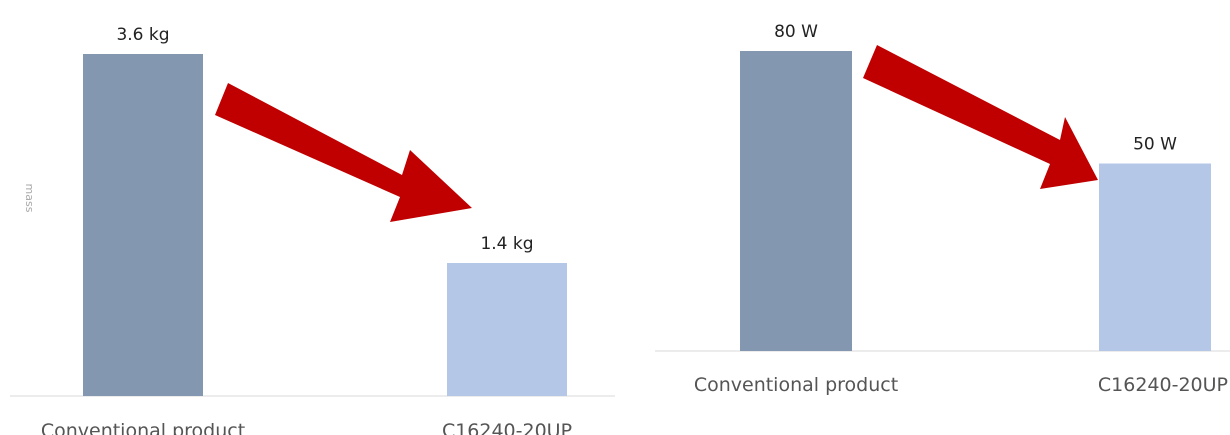 The width and height of the screenshot is (1230, 435). I want to click on mass-category-label-c16240: C16240-20UP, so click(507, 427).